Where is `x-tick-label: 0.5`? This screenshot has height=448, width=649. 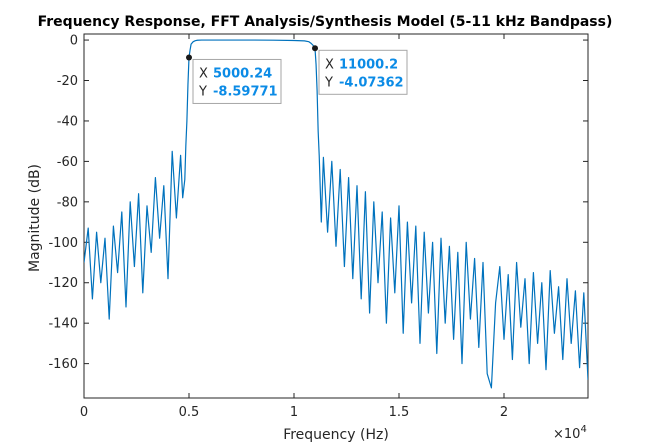 x-tick-label: 0.5 is located at coordinates (189, 412).